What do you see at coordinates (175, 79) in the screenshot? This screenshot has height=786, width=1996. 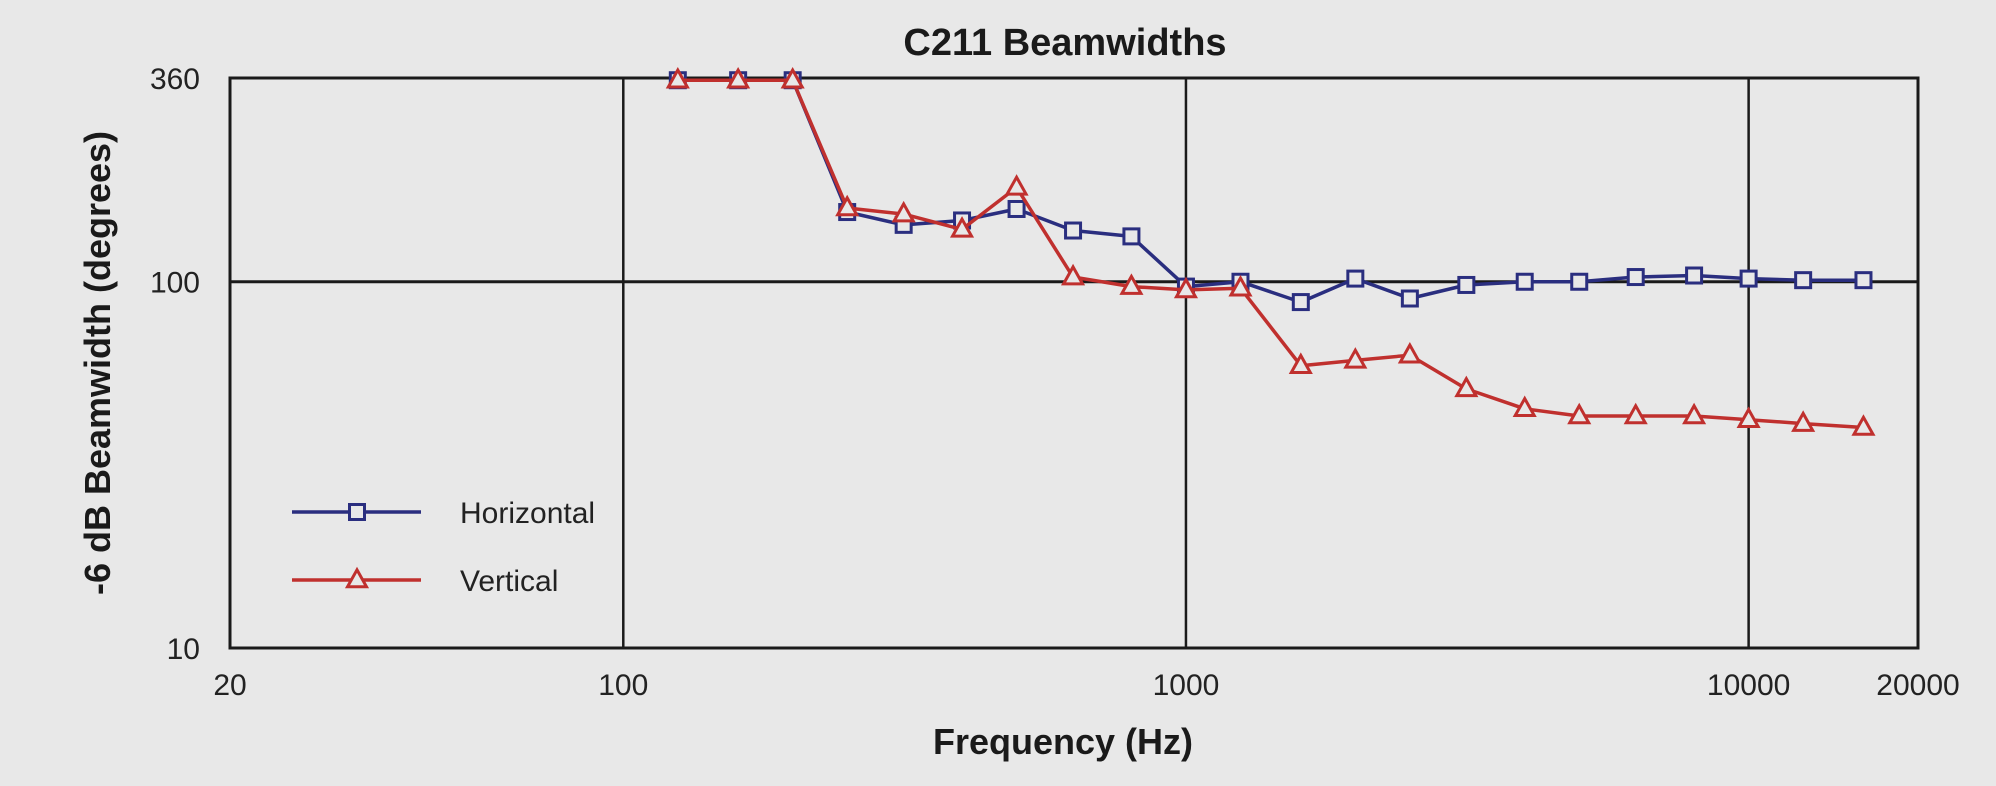 I see `y-tick-label: 360` at bounding box center [175, 79].